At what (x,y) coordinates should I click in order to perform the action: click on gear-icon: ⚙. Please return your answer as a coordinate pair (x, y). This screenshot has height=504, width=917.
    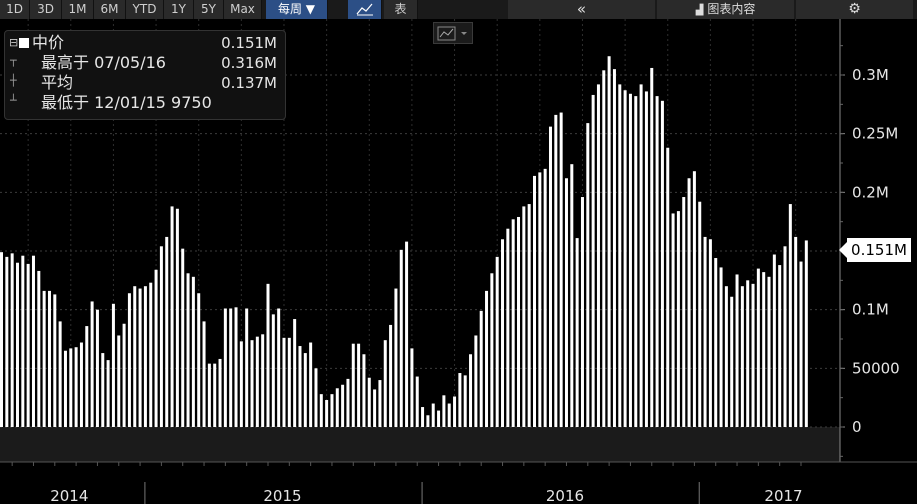
    Looking at the image, I should click on (854, 9).